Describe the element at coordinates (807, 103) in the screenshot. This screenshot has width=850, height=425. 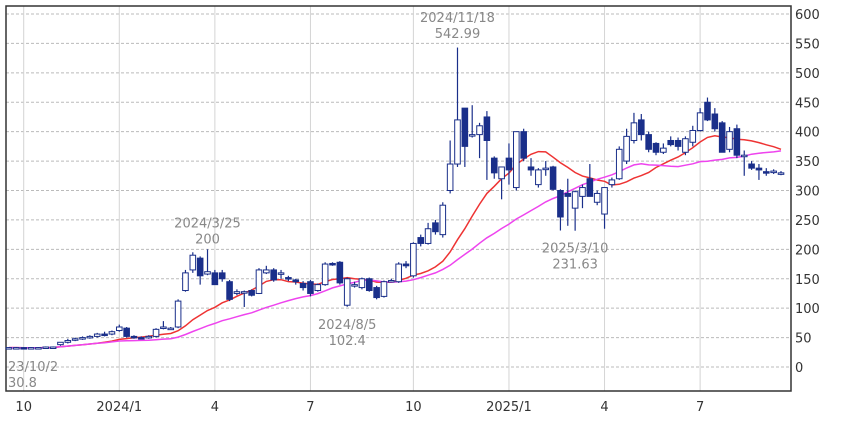
I see `y-tick-label: 450` at that location.